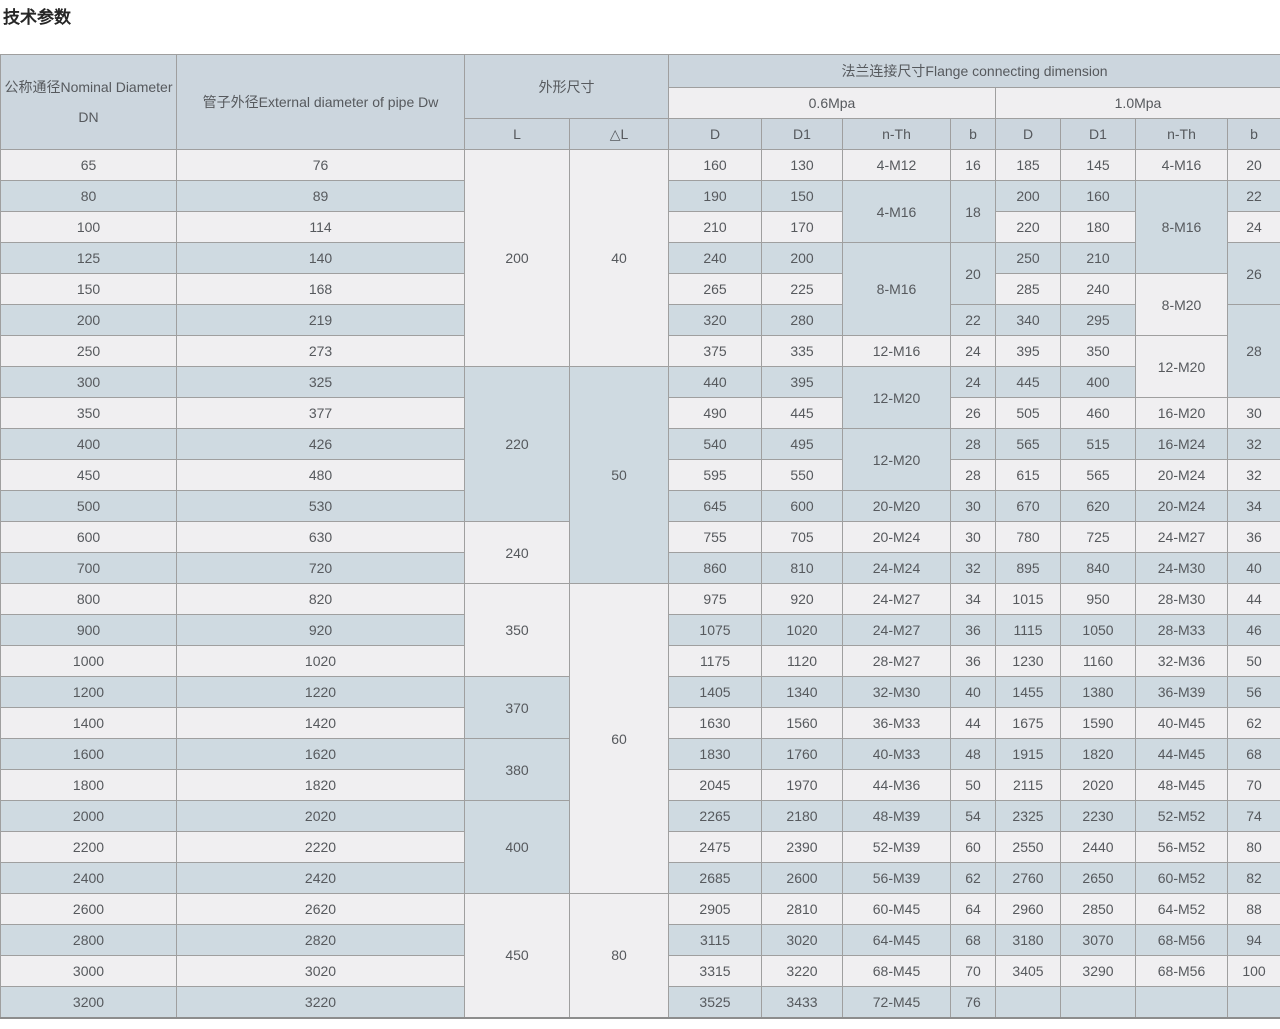 The height and width of the screenshot is (1029, 1280). I want to click on table-row: 450 480 595 550 28 615 565 20-M24 32, so click(640, 475).